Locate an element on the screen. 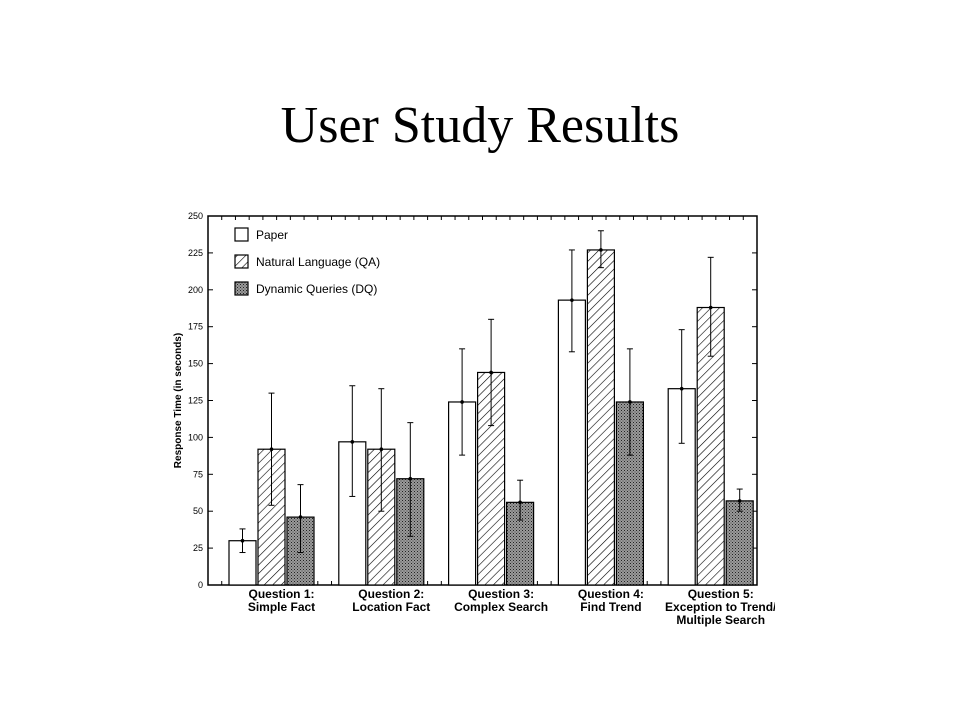  legend-swatch-white is located at coordinates (241, 234).